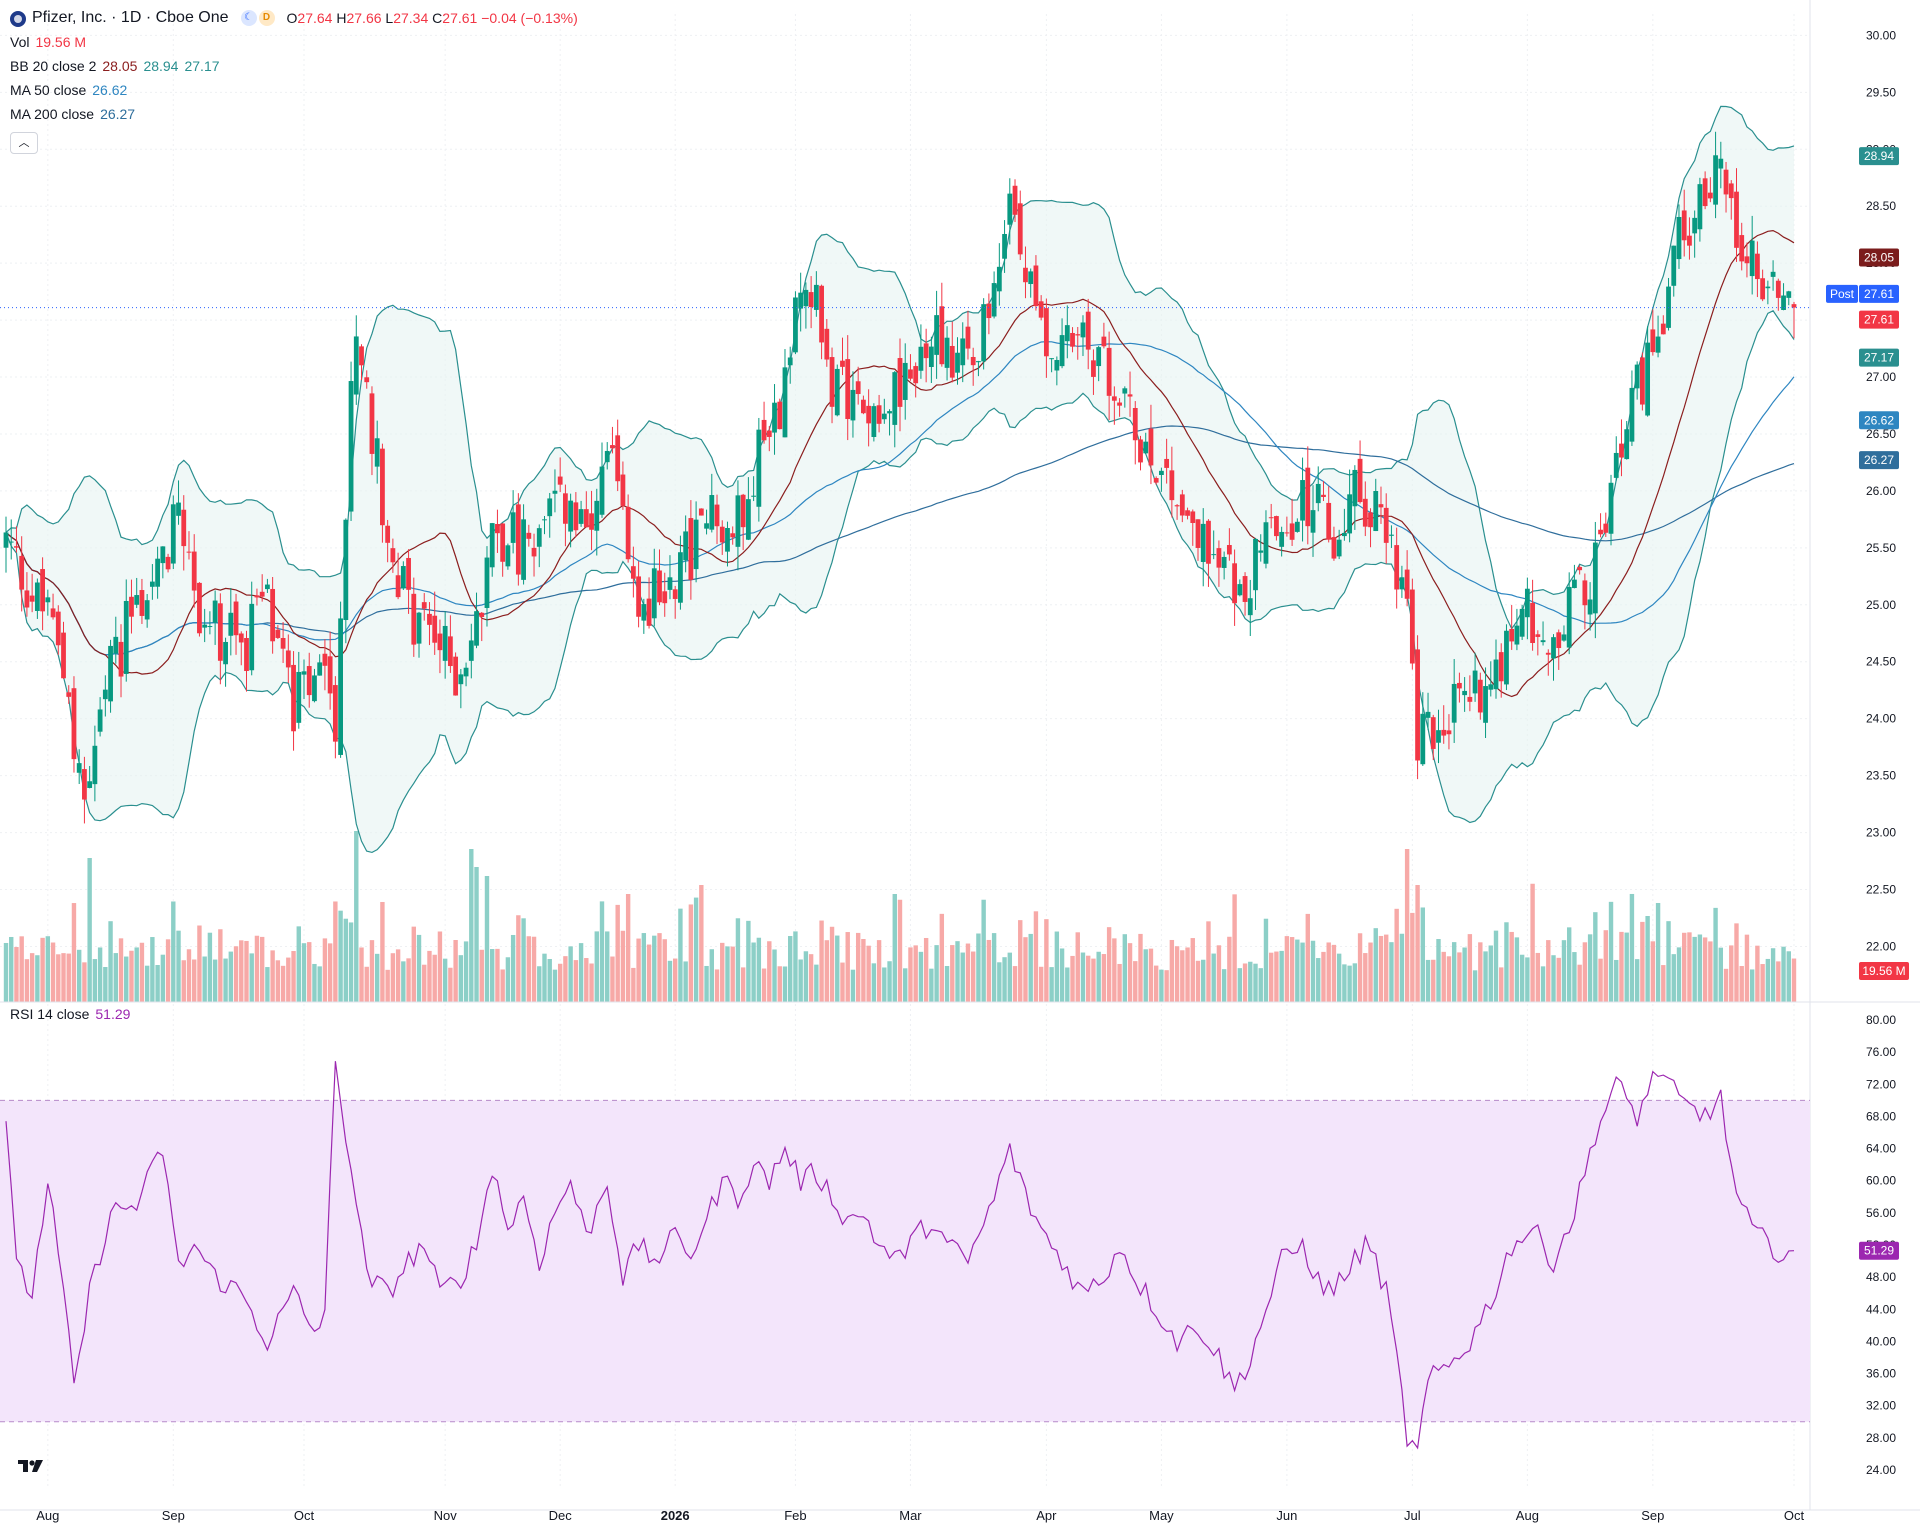 The image size is (1920, 1530). Describe the element at coordinates (266, 18) in the screenshot. I see `delayed-d-icon: D` at that location.